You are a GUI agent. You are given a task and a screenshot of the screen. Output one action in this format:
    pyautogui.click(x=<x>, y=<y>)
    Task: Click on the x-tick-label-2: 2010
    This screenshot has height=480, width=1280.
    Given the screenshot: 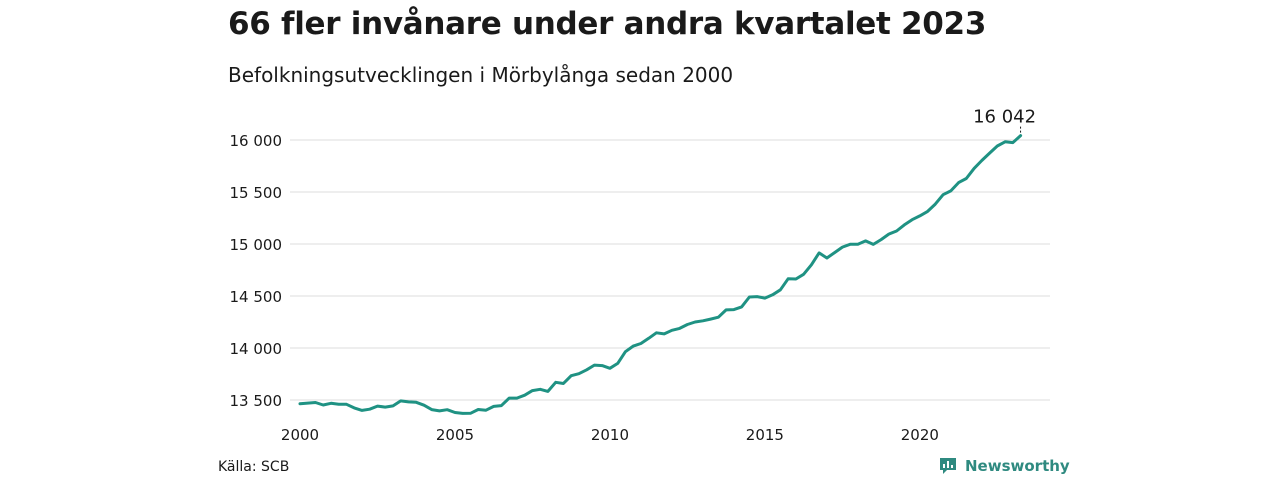 What is the action you would take?
    pyautogui.click(x=610, y=435)
    